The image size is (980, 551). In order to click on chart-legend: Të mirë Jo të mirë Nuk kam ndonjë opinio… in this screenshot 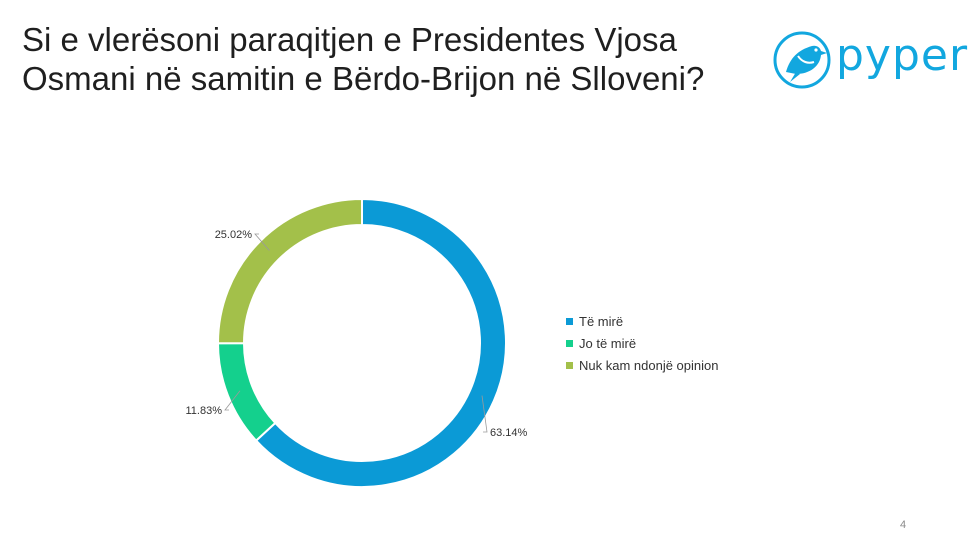, I will do `click(642, 343)`.